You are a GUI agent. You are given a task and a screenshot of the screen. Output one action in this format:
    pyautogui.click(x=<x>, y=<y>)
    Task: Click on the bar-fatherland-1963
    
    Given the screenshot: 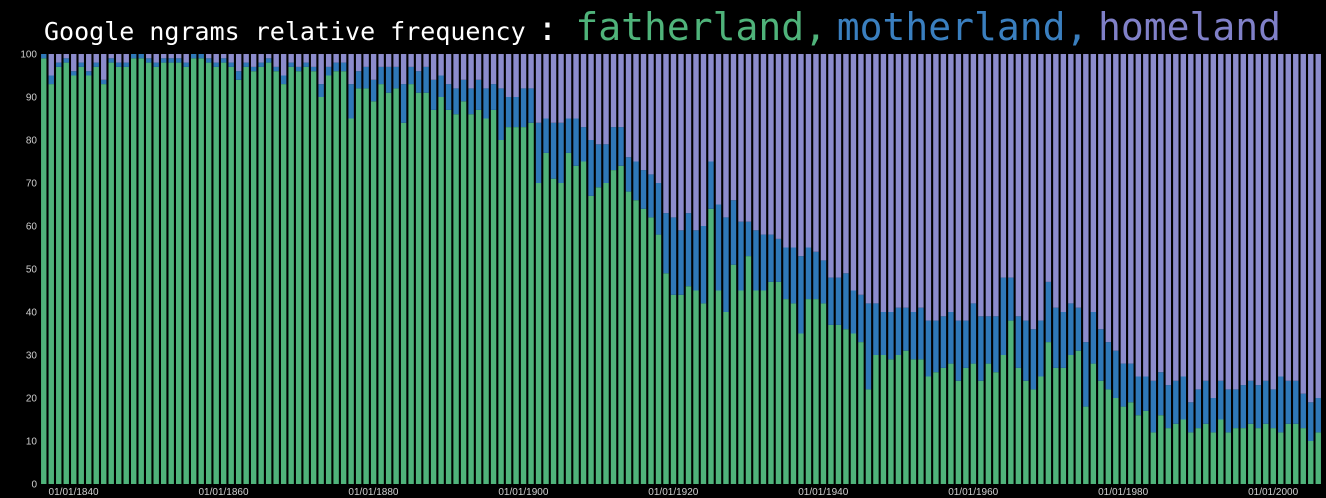 What is the action you would take?
    pyautogui.click(x=973, y=423)
    